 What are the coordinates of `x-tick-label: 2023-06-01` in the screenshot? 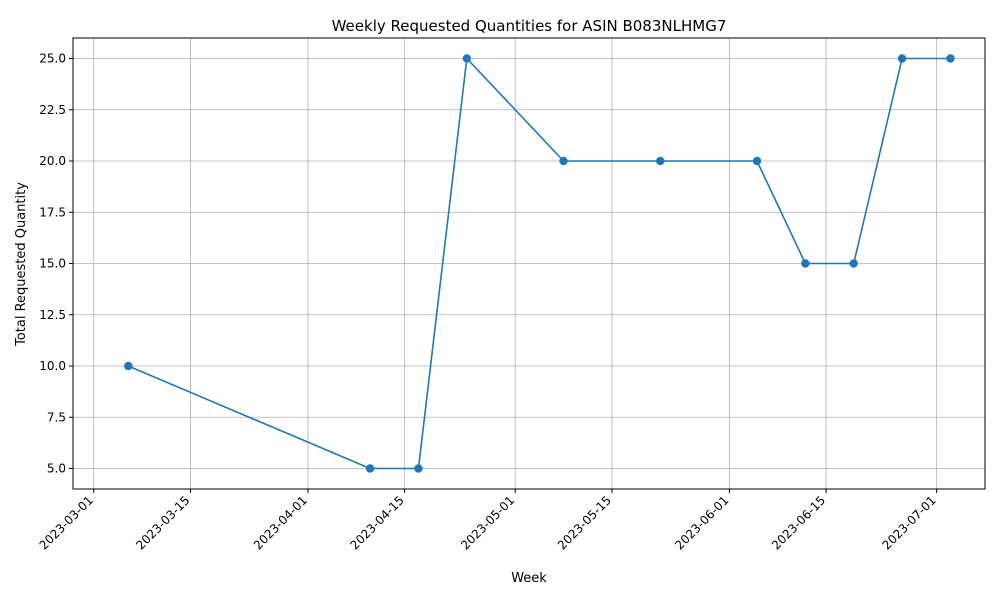 It's located at (701, 522).